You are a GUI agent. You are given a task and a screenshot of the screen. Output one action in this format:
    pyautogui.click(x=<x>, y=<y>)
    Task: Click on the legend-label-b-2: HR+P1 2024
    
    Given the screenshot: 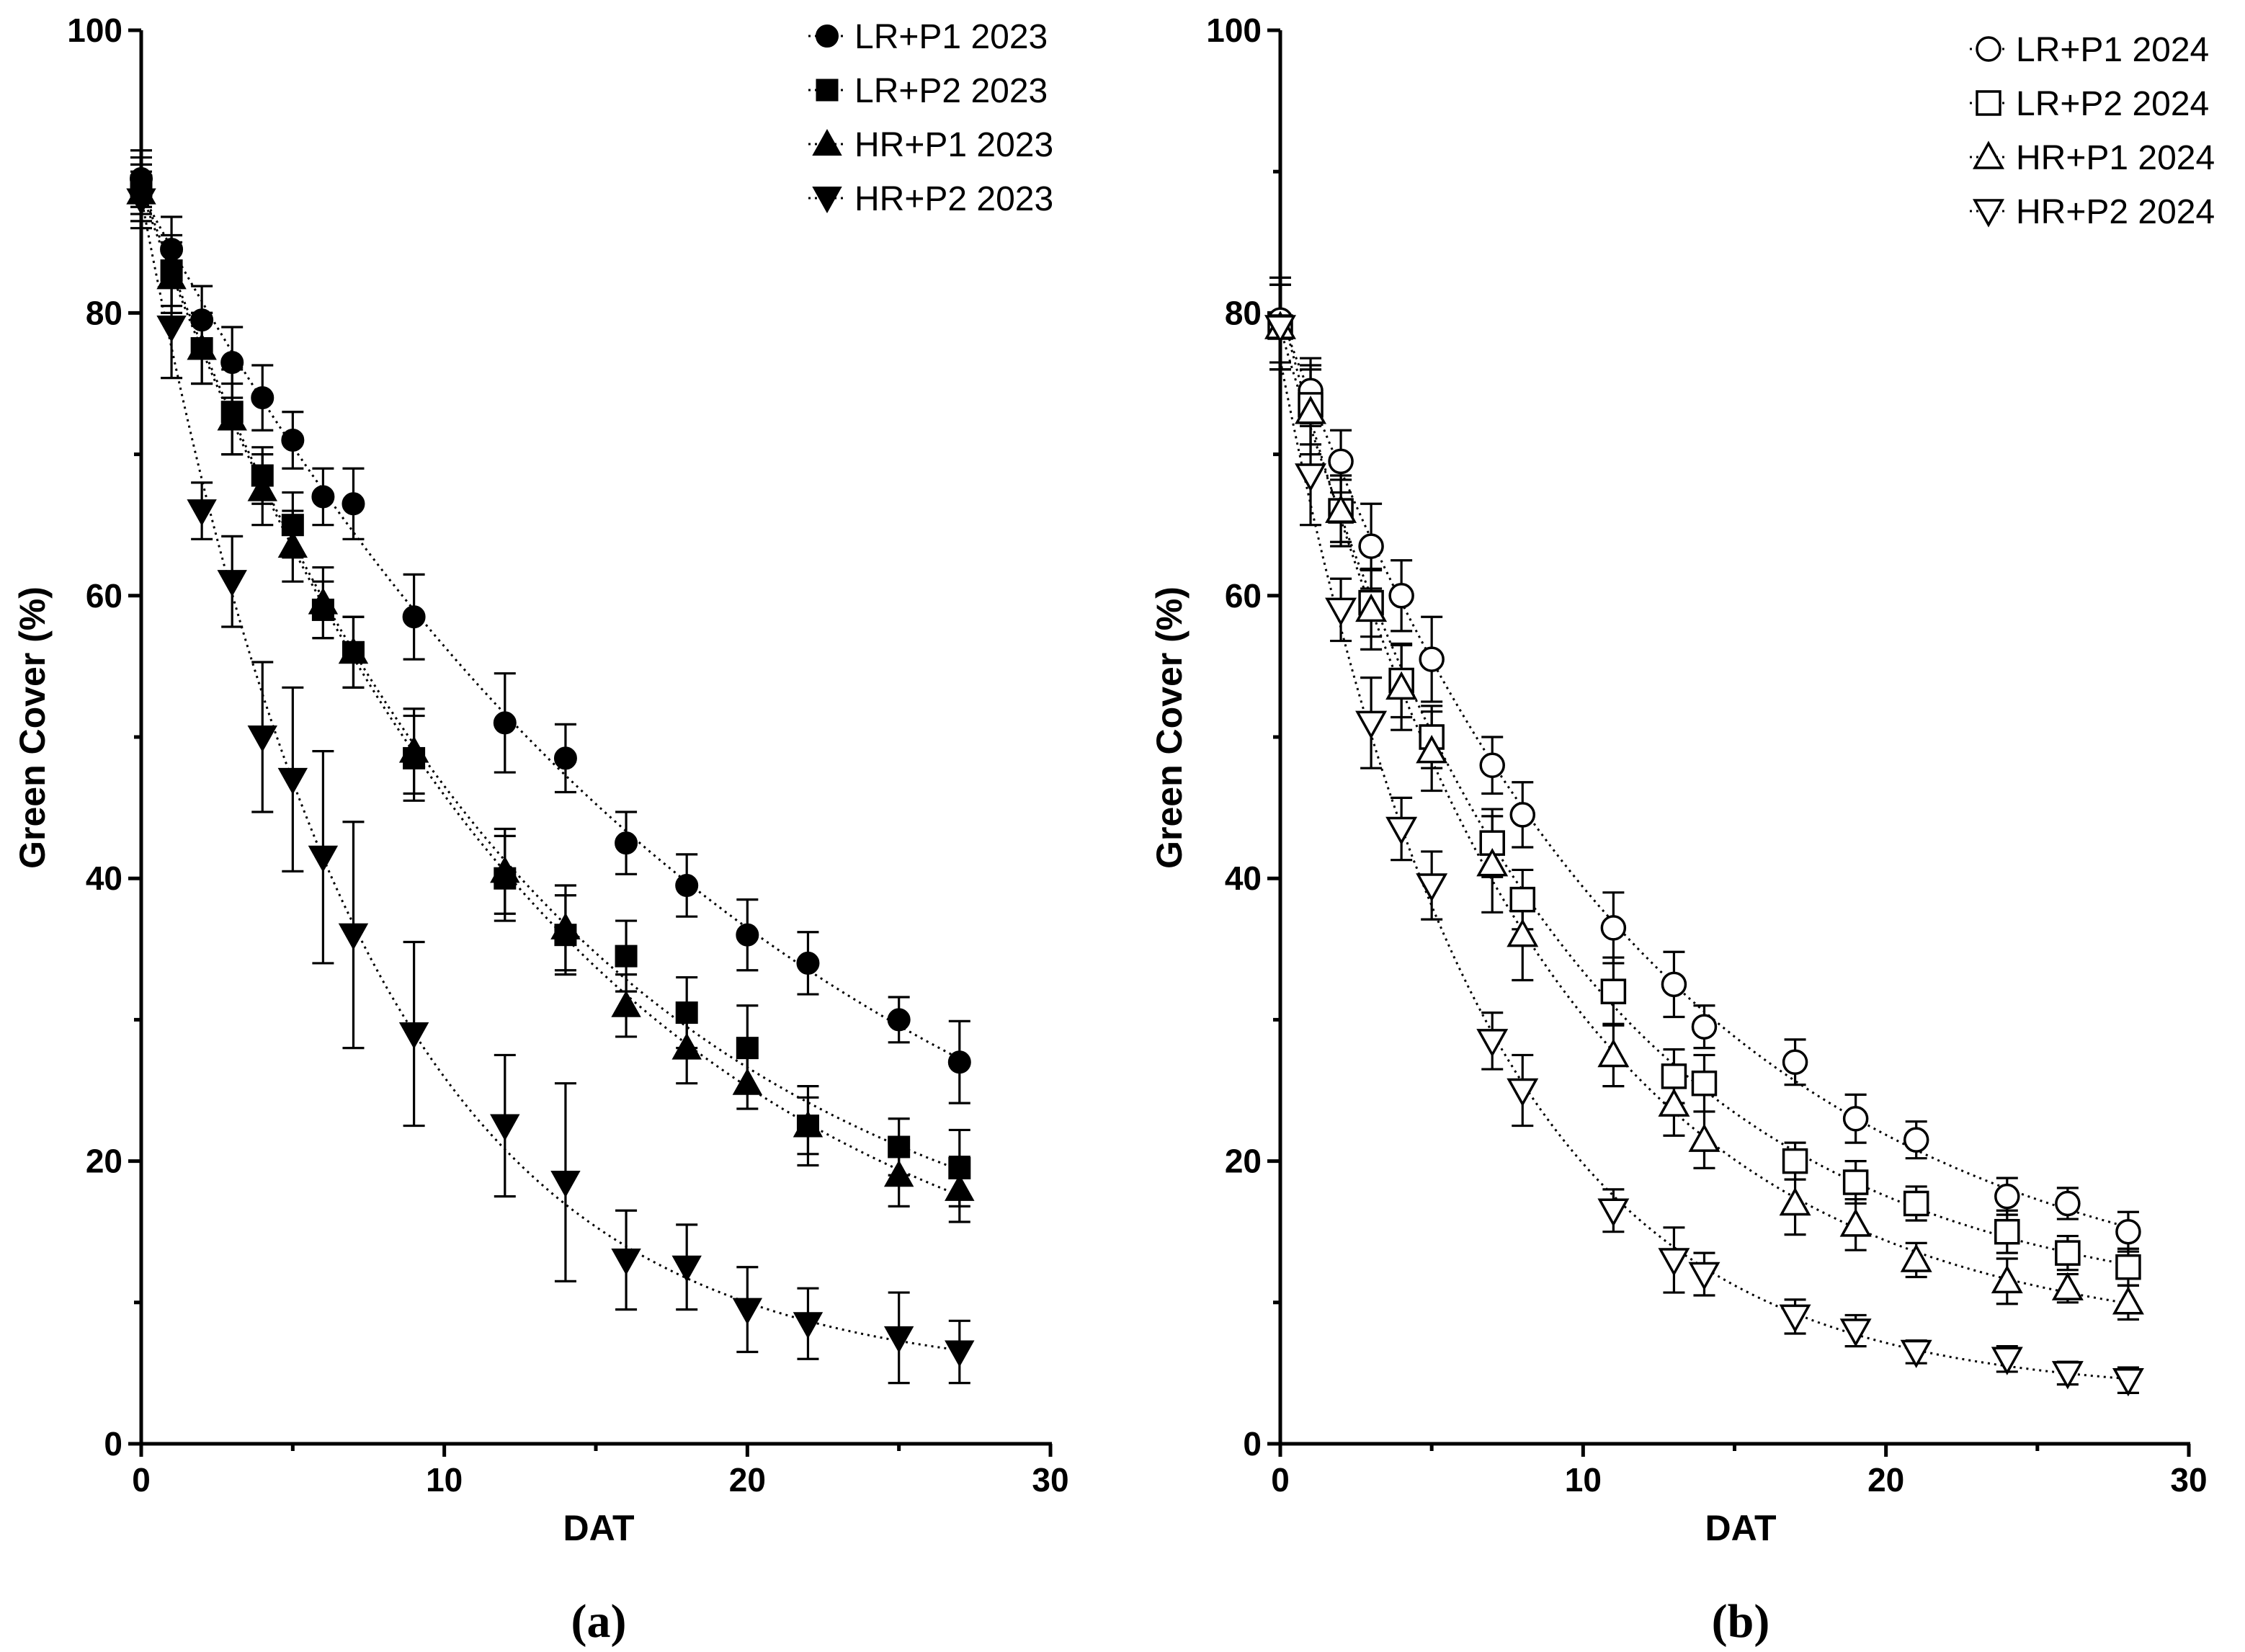 What is the action you would take?
    pyautogui.click(x=2115, y=158)
    